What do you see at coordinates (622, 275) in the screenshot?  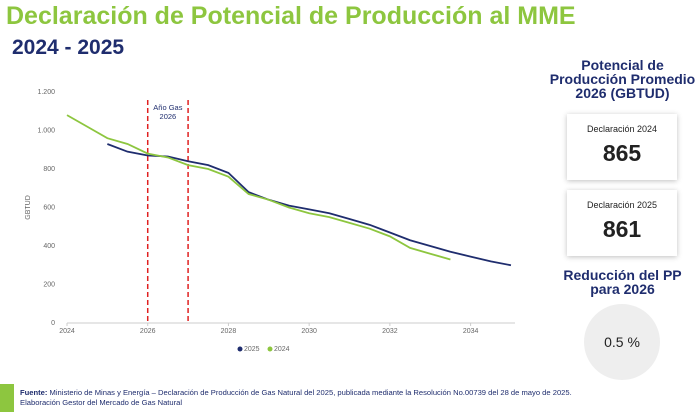 I see `heading-line: Reducción del PP` at bounding box center [622, 275].